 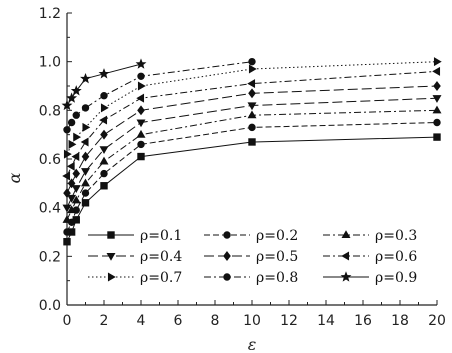 I want to click on x-tick-label: 16, so click(x=363, y=321).